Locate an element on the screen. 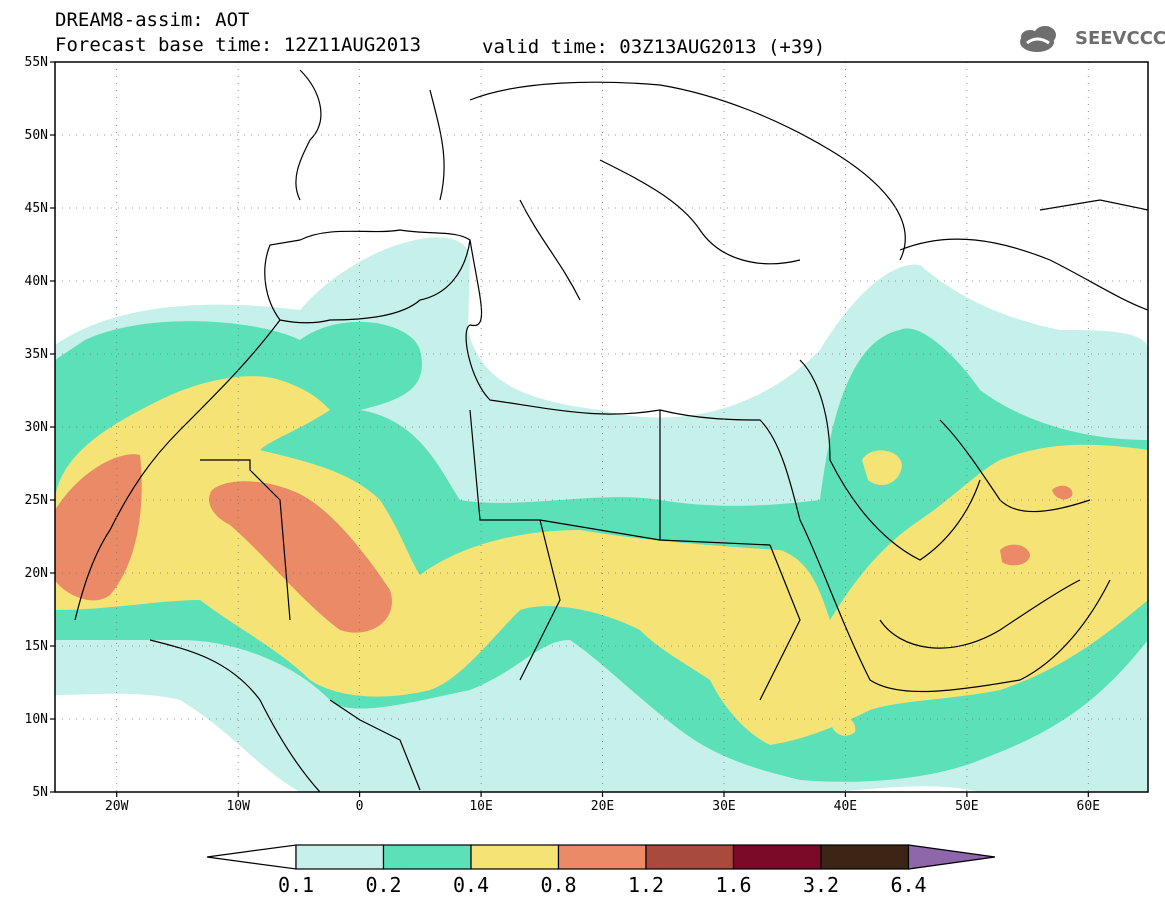 Image resolution: width=1165 pixels, height=905 pixels. colorbar-label-0.2: 0.2 is located at coordinates (383, 885).